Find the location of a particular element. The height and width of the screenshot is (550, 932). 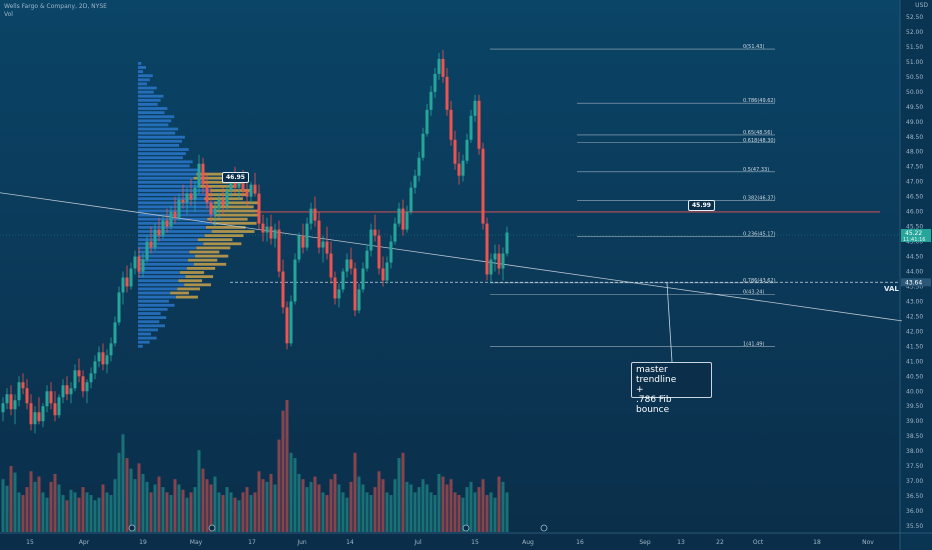

symbol-title: Wells Fargo & Company, 2D, NYSE is located at coordinates (55, 6).